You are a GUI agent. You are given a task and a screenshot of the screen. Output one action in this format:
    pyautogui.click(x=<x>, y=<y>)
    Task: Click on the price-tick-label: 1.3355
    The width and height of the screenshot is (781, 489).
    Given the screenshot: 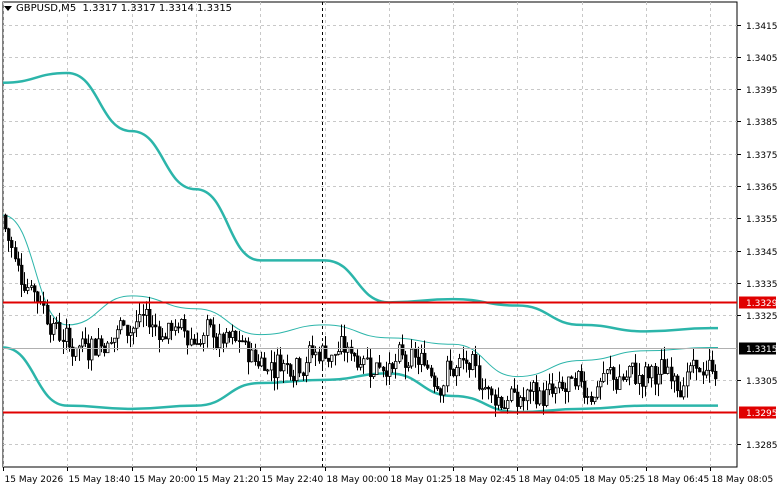 What is the action you would take?
    pyautogui.click(x=762, y=220)
    